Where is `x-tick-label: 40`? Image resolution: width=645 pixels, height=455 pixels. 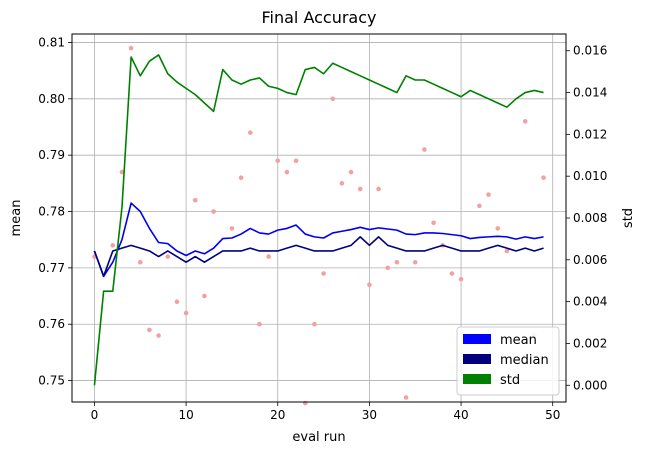 x-tick-label: 40 is located at coordinates (460, 415).